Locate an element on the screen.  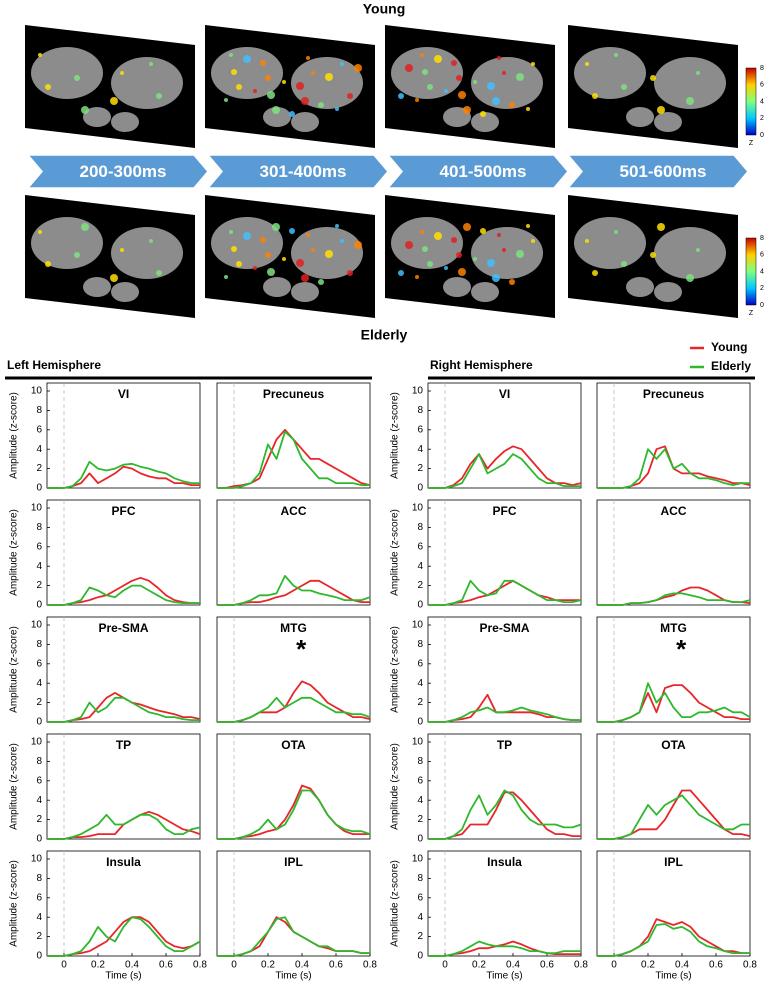
x-tick-label: 0.2 is located at coordinates (268, 965).